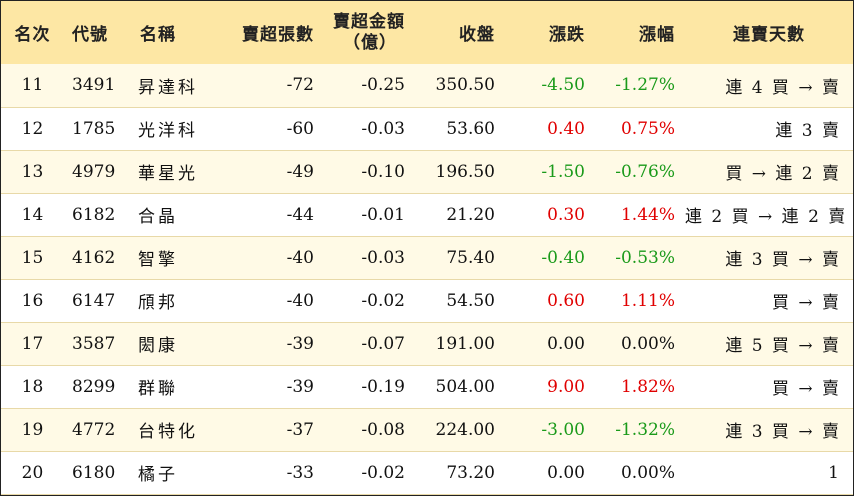 Image resolution: width=854 pixels, height=496 pixels. What do you see at coordinates (783, 87) in the screenshot?
I see `cell-streak: 連 4 買 → 賣` at bounding box center [783, 87].